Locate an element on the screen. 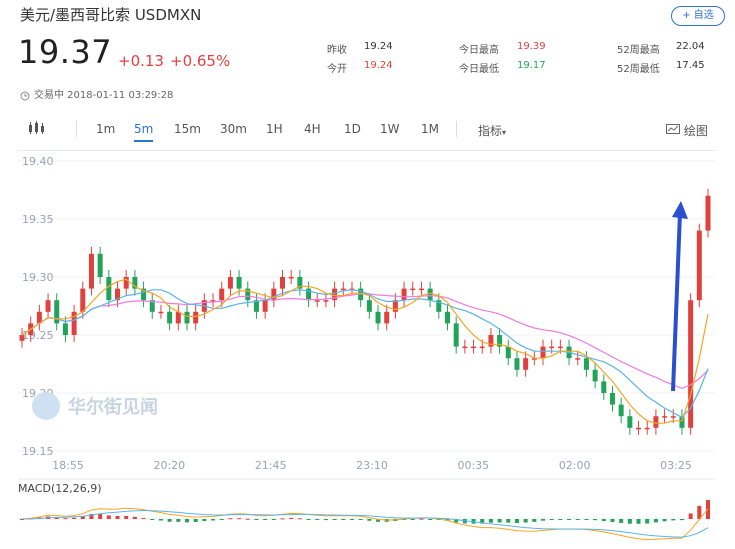  timeframe-30m: 30m is located at coordinates (233, 129).